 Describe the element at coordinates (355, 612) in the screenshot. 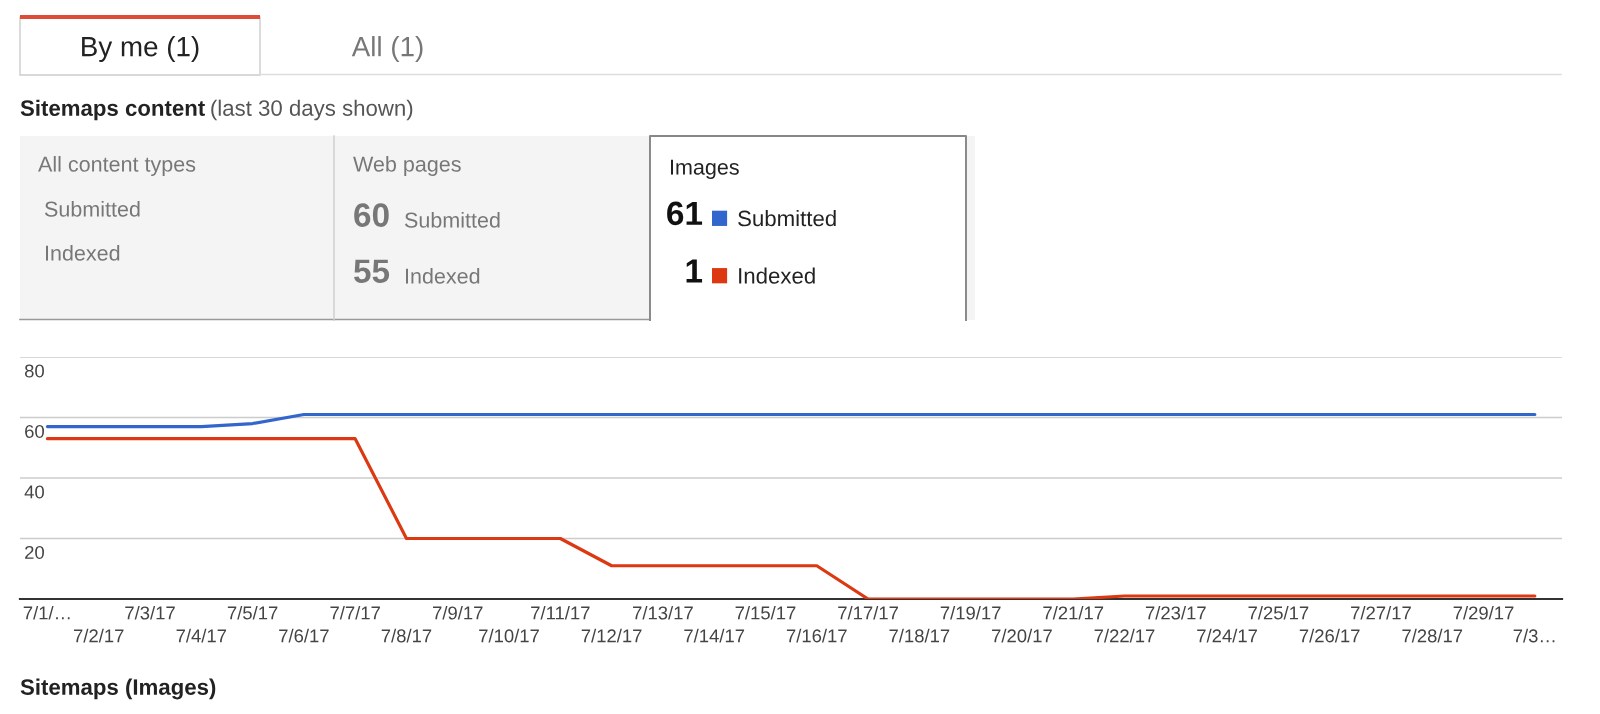

I see `x-tick-label: 7/7/17` at that location.